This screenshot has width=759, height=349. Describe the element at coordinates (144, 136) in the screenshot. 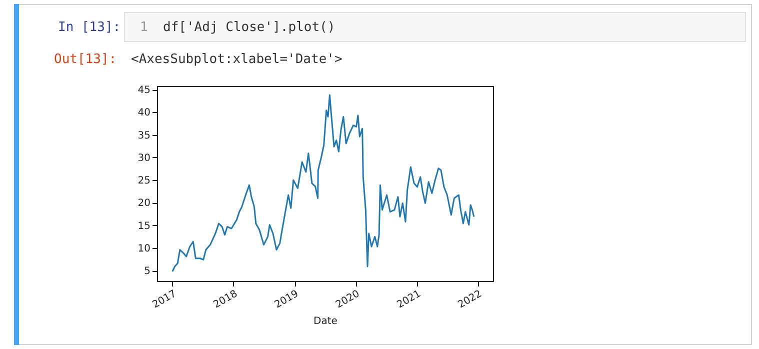

I see `y-tick-label: 35` at that location.